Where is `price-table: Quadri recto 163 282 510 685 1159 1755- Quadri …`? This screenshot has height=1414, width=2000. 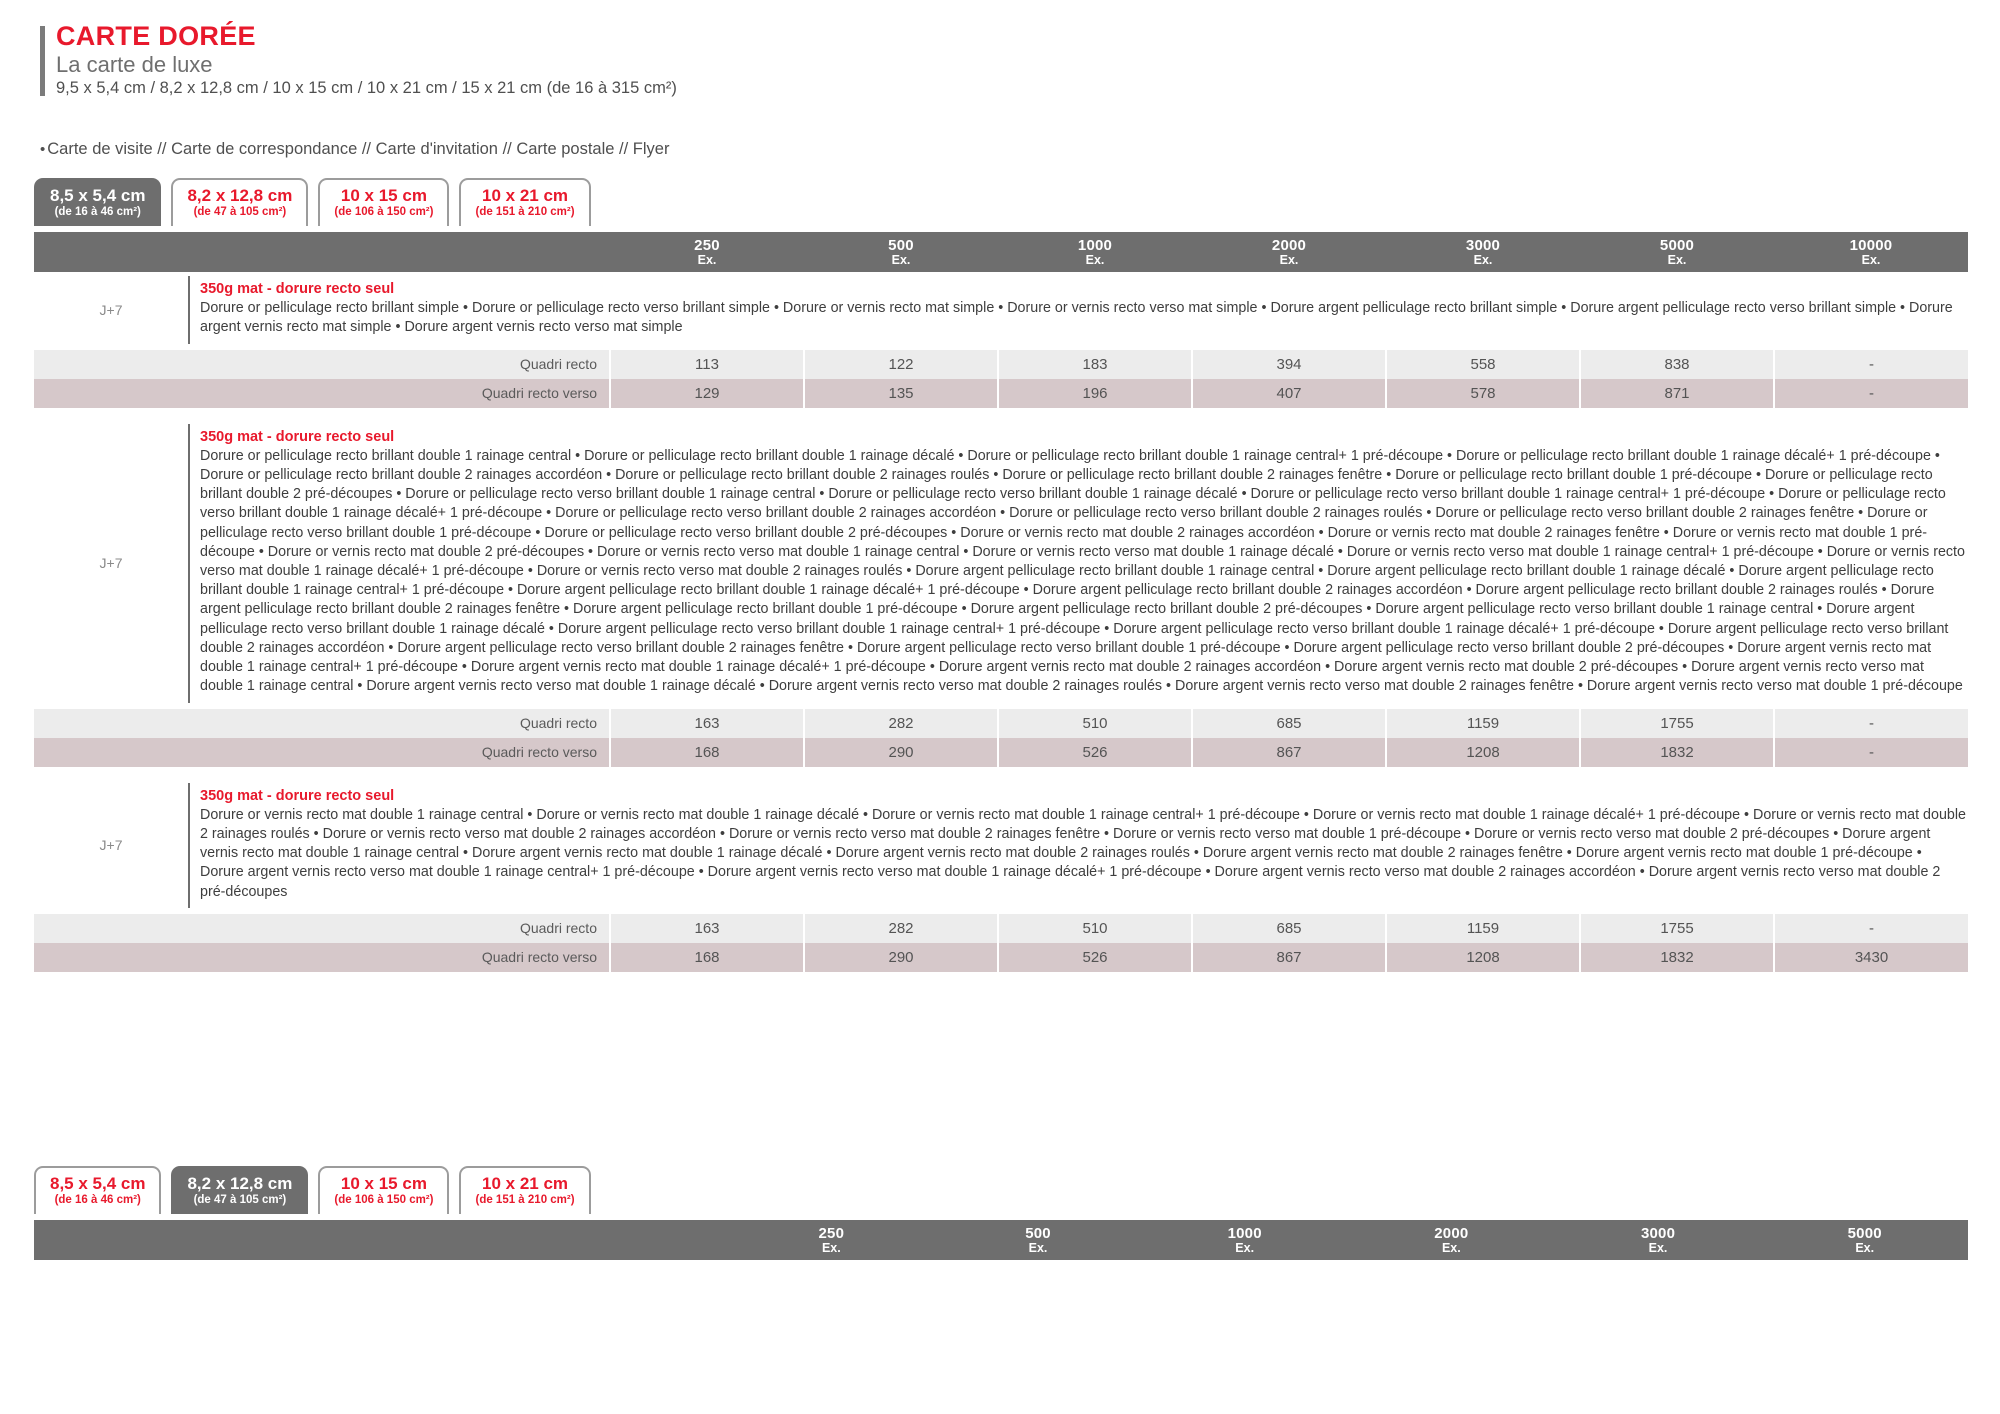
price-table: Quadri recto 163 282 510 685 1159 1755- Quadri … is located at coordinates (1001, 942).